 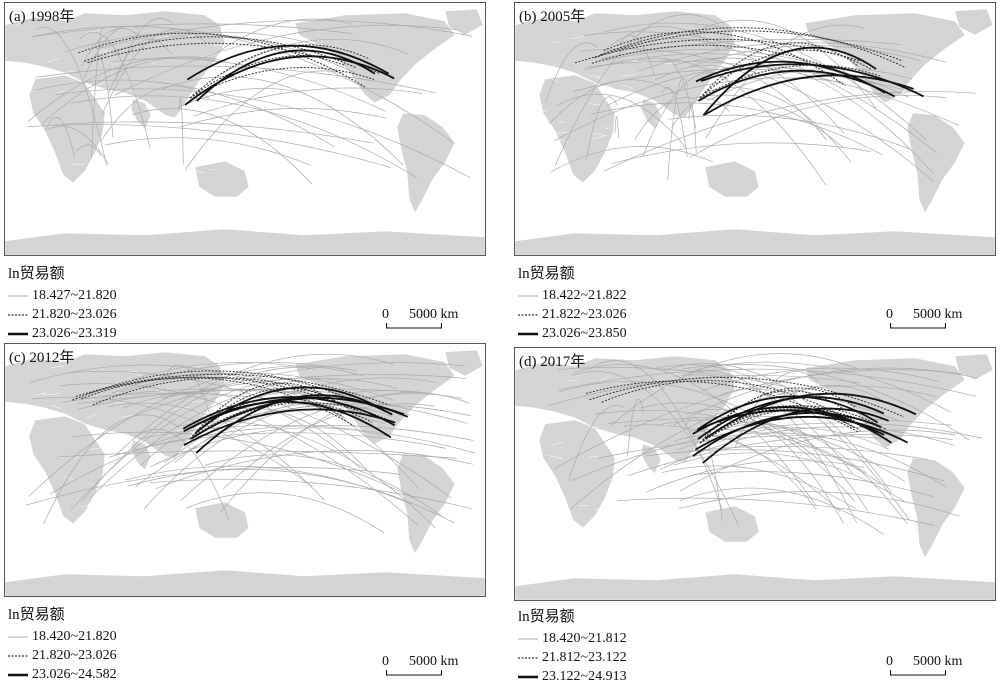 I want to click on legend-label: 21.812~23.122, so click(x=584, y=657).